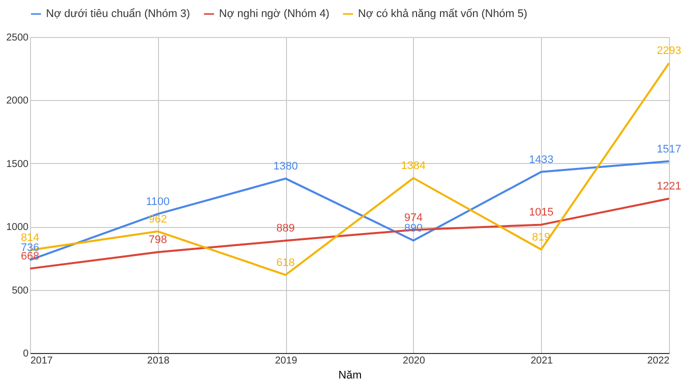  Describe the element at coordinates (157, 219) in the screenshot. I see `data-label: 962` at that location.